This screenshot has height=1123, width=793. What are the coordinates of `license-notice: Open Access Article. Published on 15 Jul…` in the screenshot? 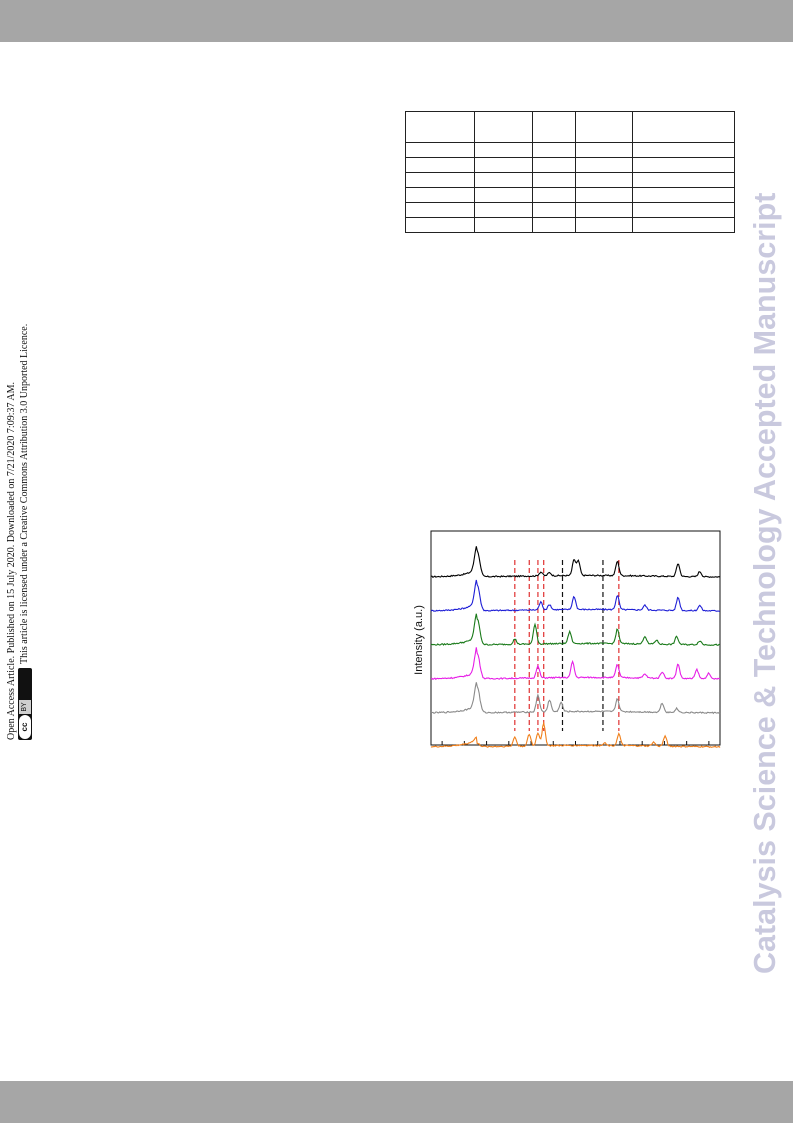 It's located at (19, 504).